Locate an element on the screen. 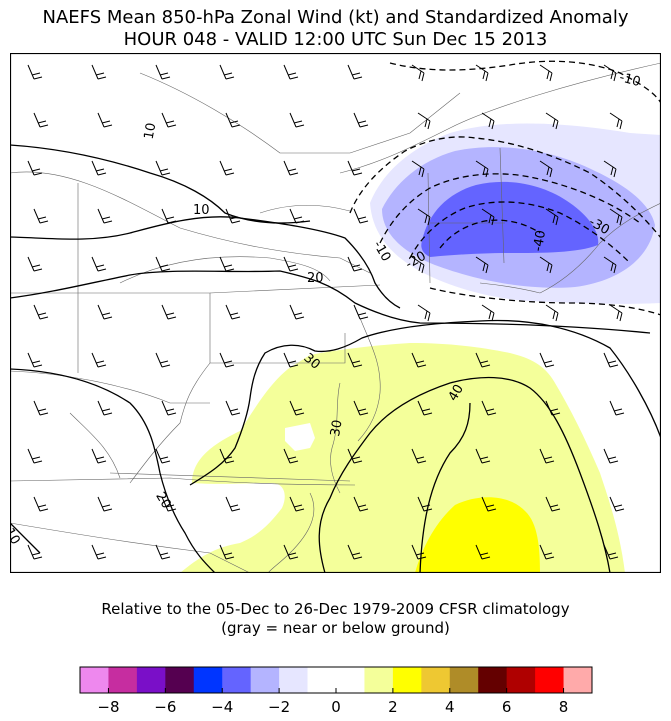 This screenshot has height=721, width=671. wv-border is located at coordinates (170, 423).